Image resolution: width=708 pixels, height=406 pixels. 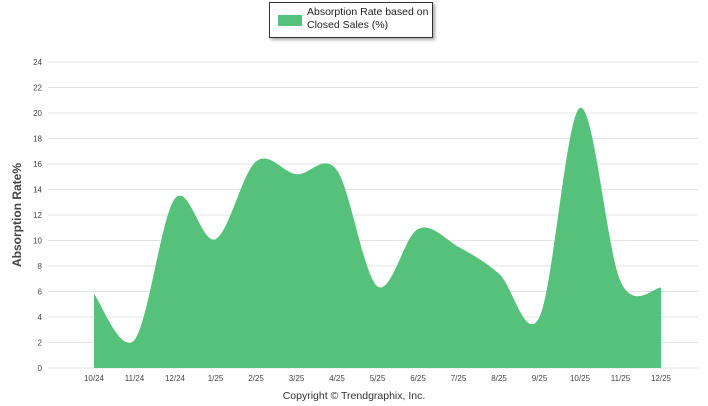 I want to click on x-tick-label: 3/25, so click(x=297, y=378).